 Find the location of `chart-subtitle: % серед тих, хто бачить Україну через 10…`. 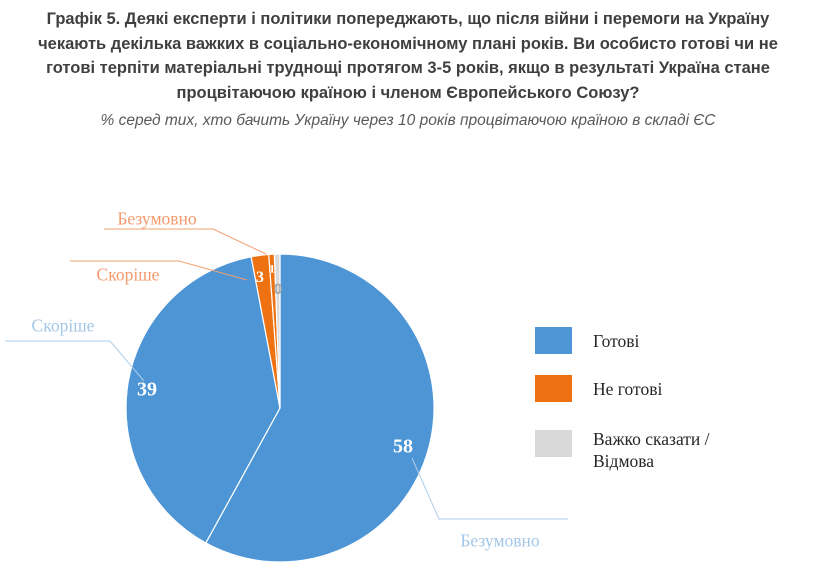

chart-subtitle: % серед тих, хто бачить Україну через 10… is located at coordinates (408, 120).